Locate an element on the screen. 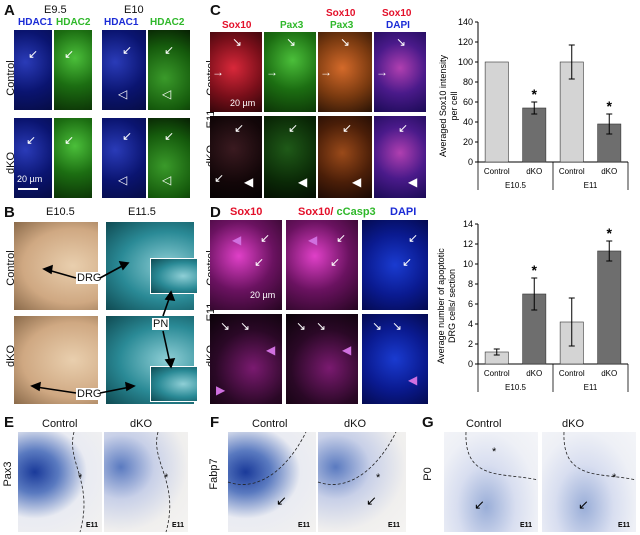 The width and height of the screenshot is (640, 535). chart-y-tick-label: 20 is located at coordinates (468, 142).